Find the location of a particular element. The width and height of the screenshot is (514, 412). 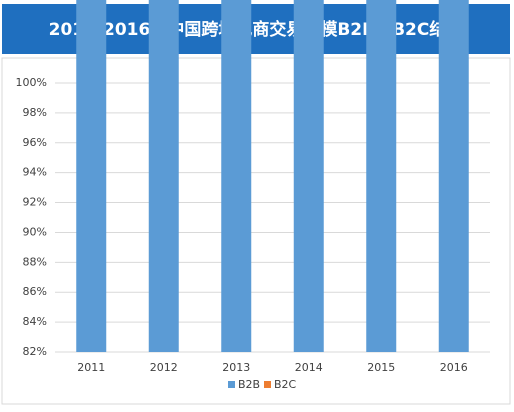

x-tick-label: 2013 is located at coordinates (236, 367).